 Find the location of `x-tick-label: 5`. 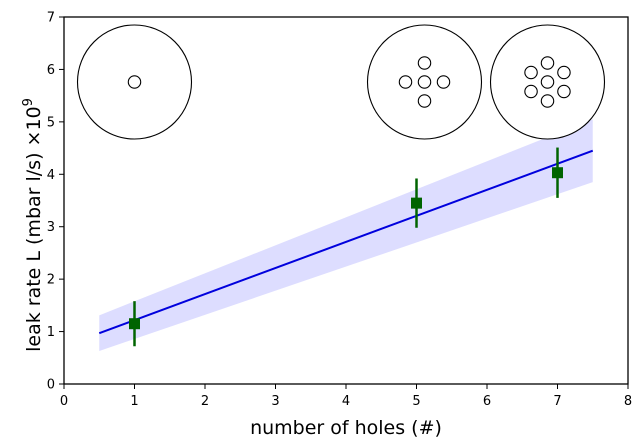

x-tick-label: 5 is located at coordinates (416, 401).